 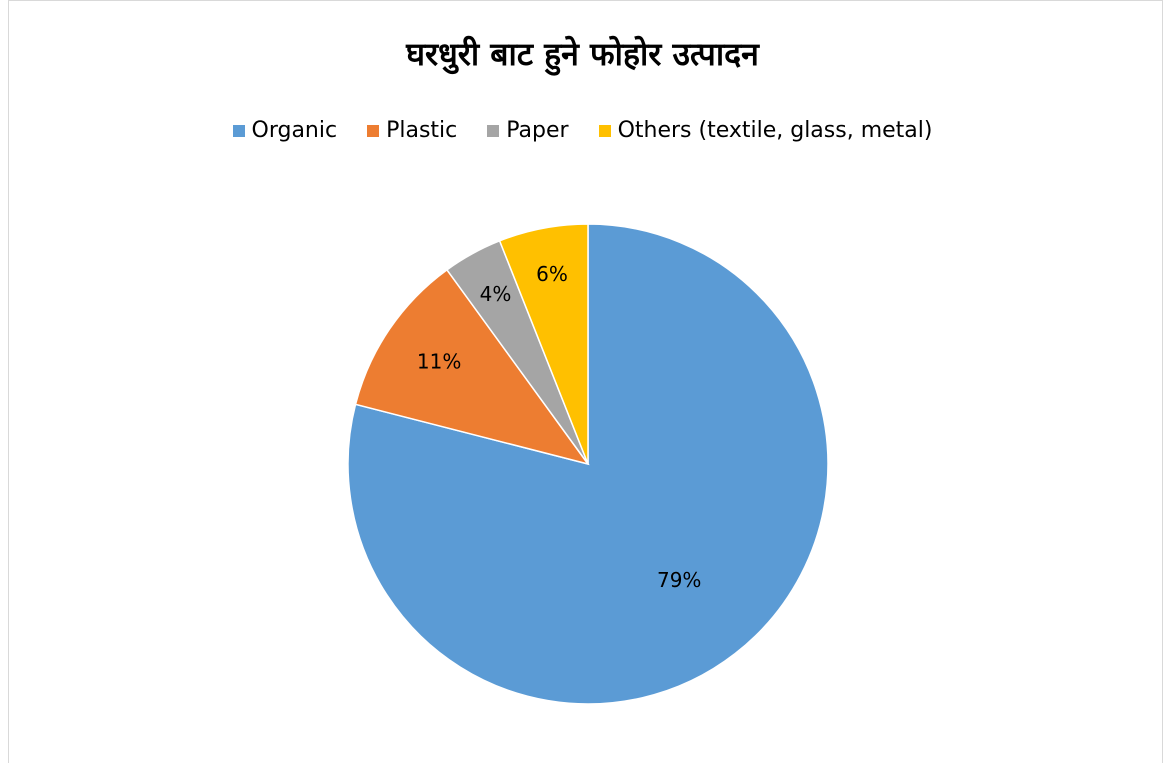 What do you see at coordinates (775, 130) in the screenshot?
I see `legend-label-others: Others (textile, glass, metal)` at bounding box center [775, 130].